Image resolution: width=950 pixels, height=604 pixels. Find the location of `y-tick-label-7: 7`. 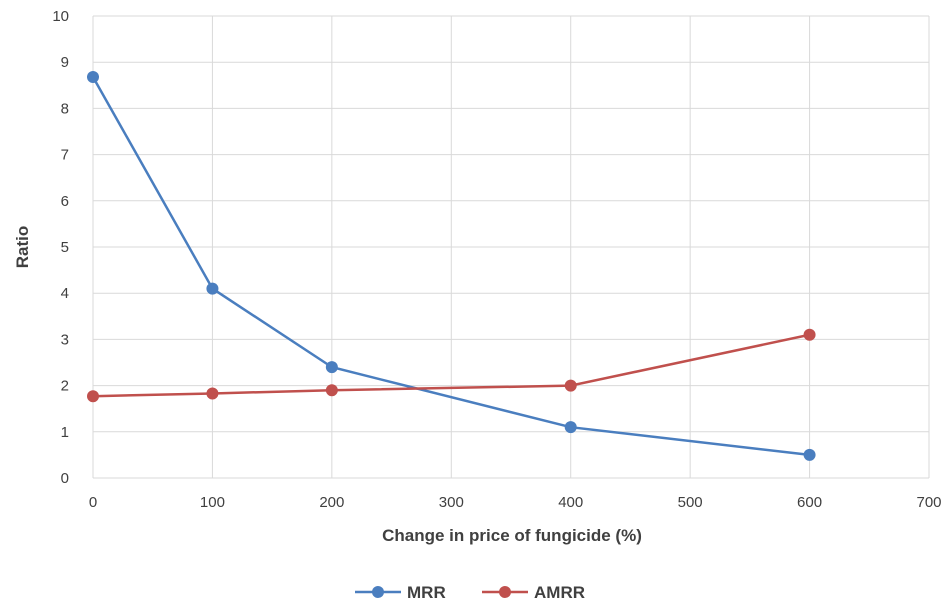

y-tick-label-7: 7 is located at coordinates (65, 155).